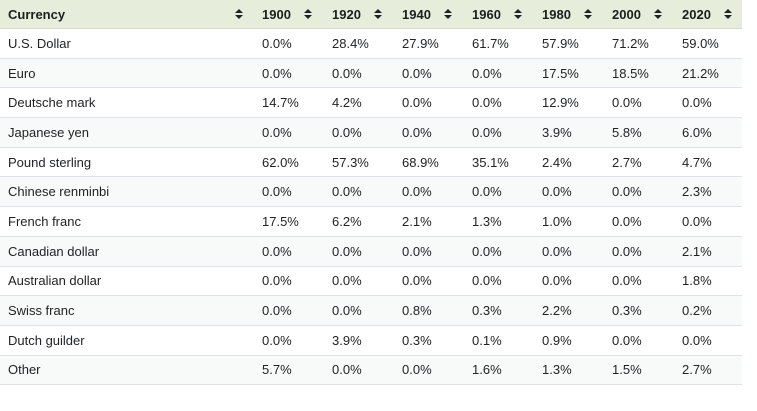 Image resolution: width=757 pixels, height=411 pixels. Describe the element at coordinates (707, 192) in the screenshot. I see `value-cell: 2.3%` at that location.